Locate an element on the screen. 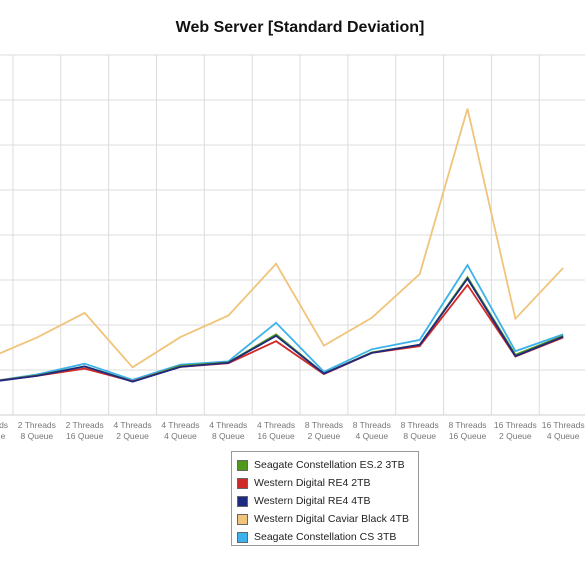 The height and width of the screenshot is (570, 585). legend-item-seagate-es2: Seagate Constellation ES.2 3TB is located at coordinates (327, 465).